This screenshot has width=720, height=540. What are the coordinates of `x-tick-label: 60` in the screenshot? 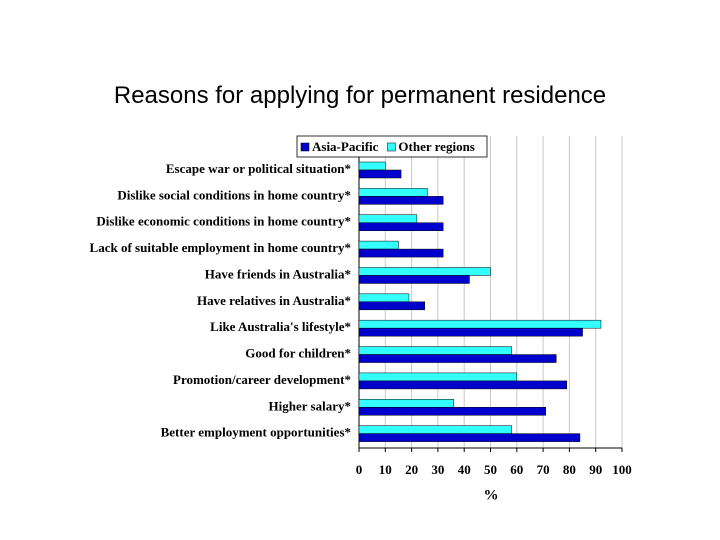 It's located at (516, 469).